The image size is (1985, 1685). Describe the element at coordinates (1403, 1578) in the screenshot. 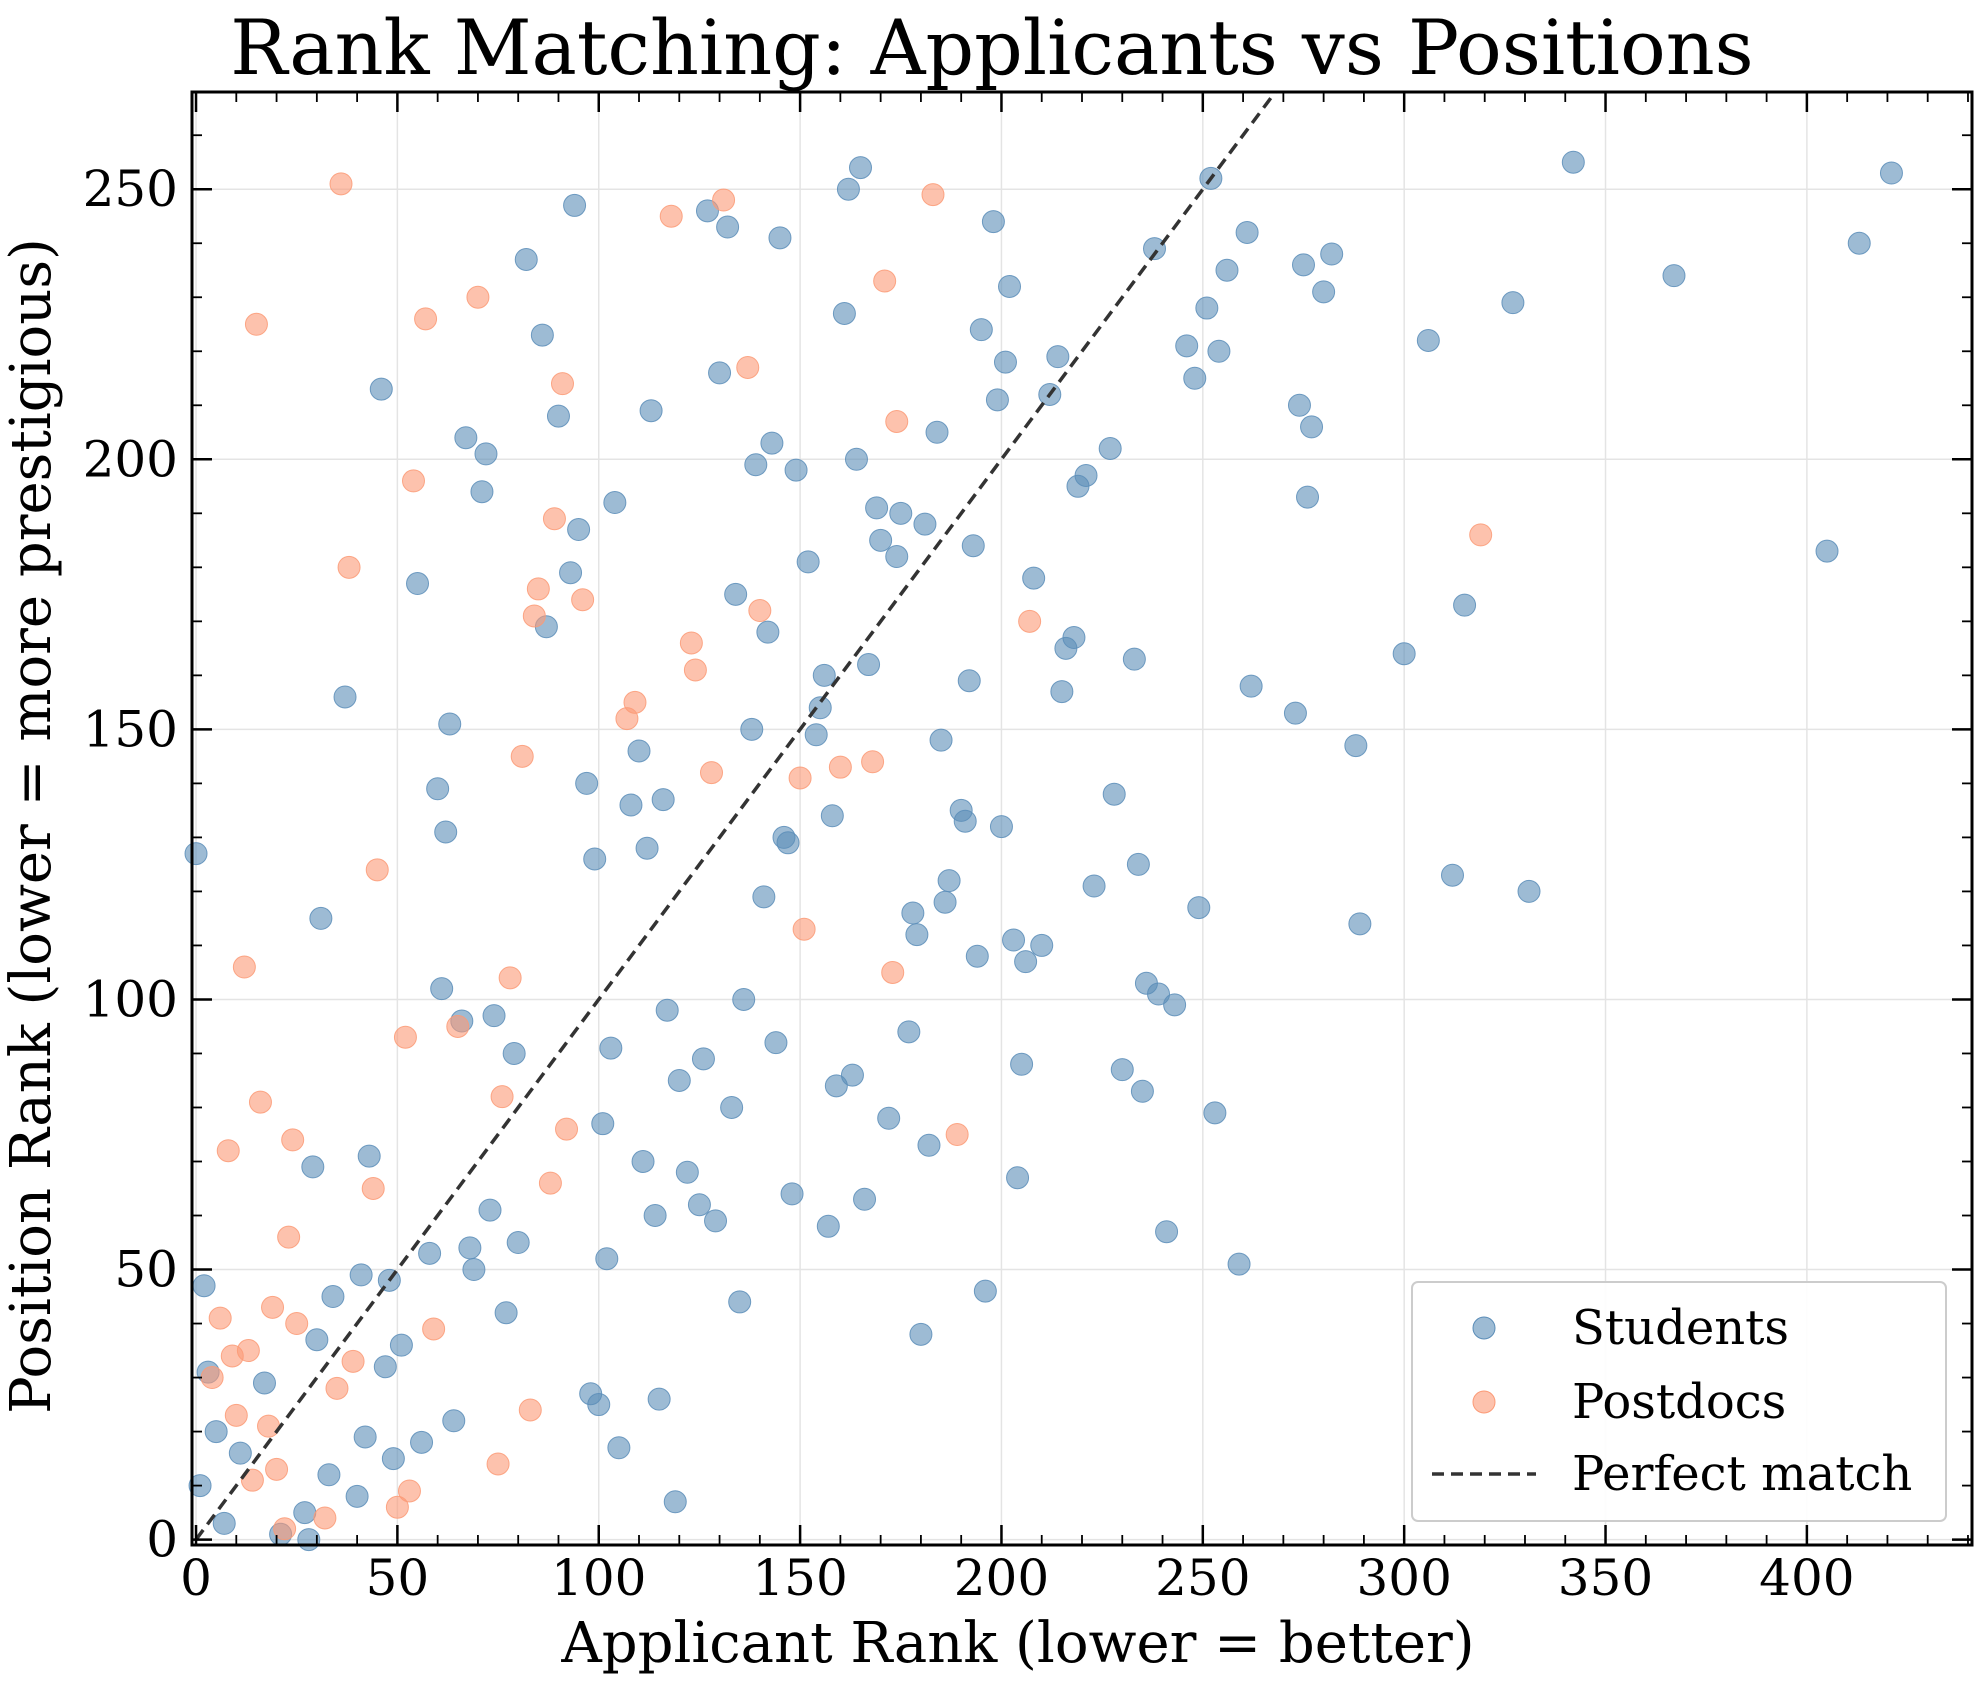

I see `x-tick-label: 300` at that location.